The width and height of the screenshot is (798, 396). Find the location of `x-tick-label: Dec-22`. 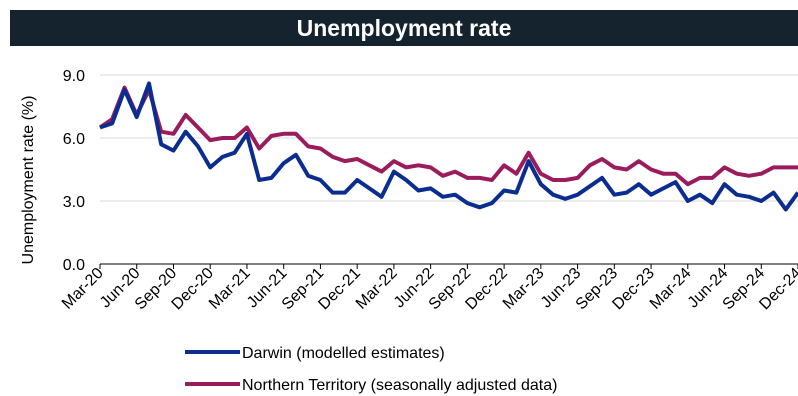

x-tick-label: Dec-22 is located at coordinates (486, 289).